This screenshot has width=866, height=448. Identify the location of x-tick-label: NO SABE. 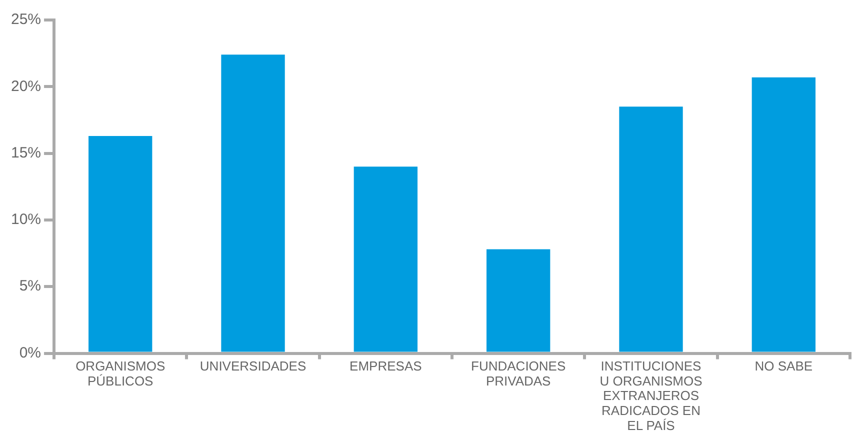
(783, 366).